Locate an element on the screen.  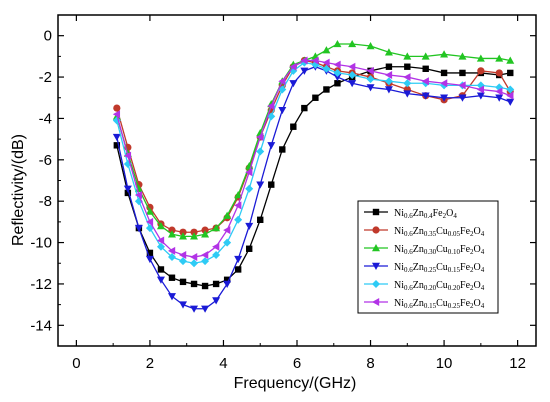
legend-item: Ni0.6Zn0.30Cu0.10Fe2O4 is located at coordinates (424, 250).